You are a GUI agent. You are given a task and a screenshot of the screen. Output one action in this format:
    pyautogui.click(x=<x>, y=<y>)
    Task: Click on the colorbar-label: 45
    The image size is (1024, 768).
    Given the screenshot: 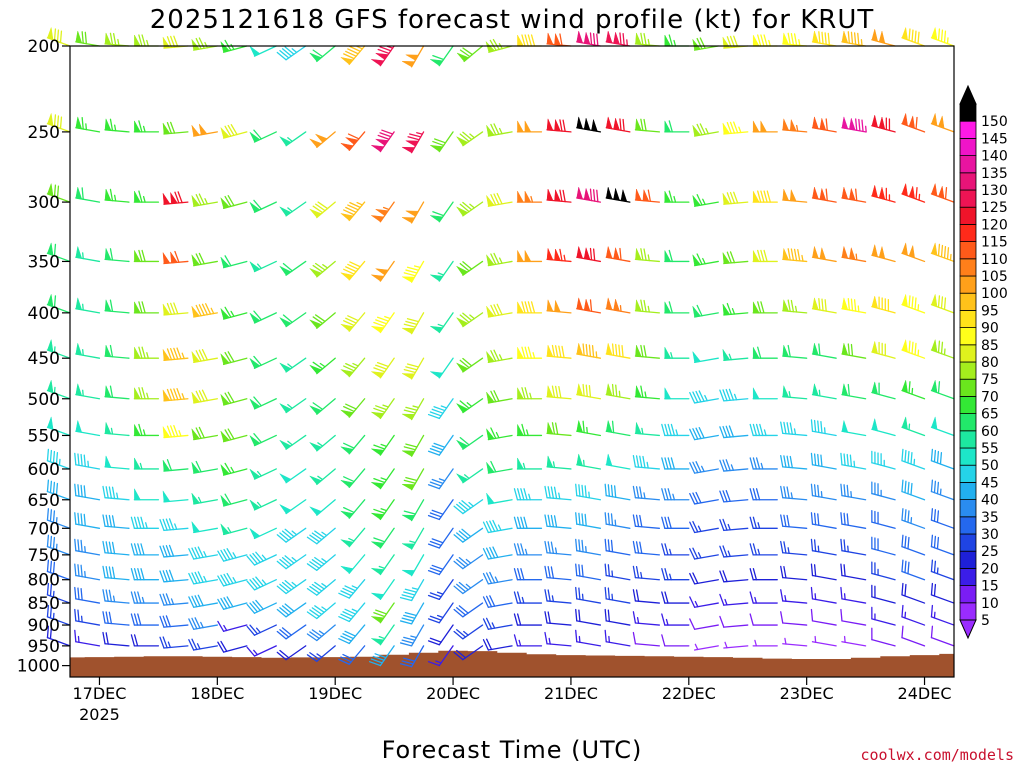 What is the action you would take?
    pyautogui.click(x=990, y=483)
    